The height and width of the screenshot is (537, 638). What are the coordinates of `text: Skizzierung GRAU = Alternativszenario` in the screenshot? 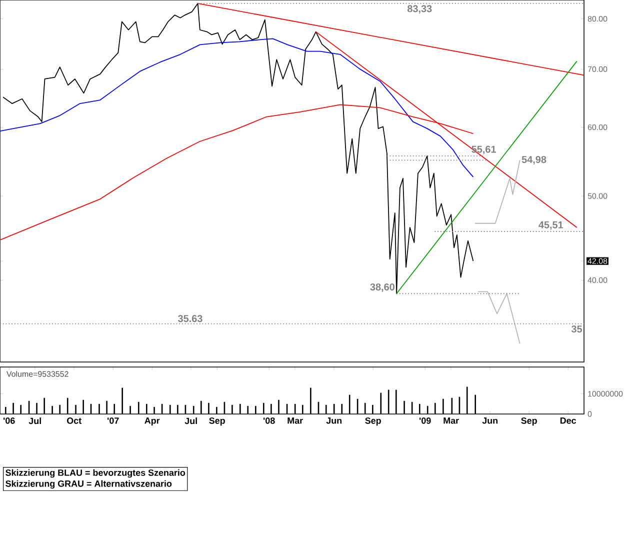 It's located at (89, 484).